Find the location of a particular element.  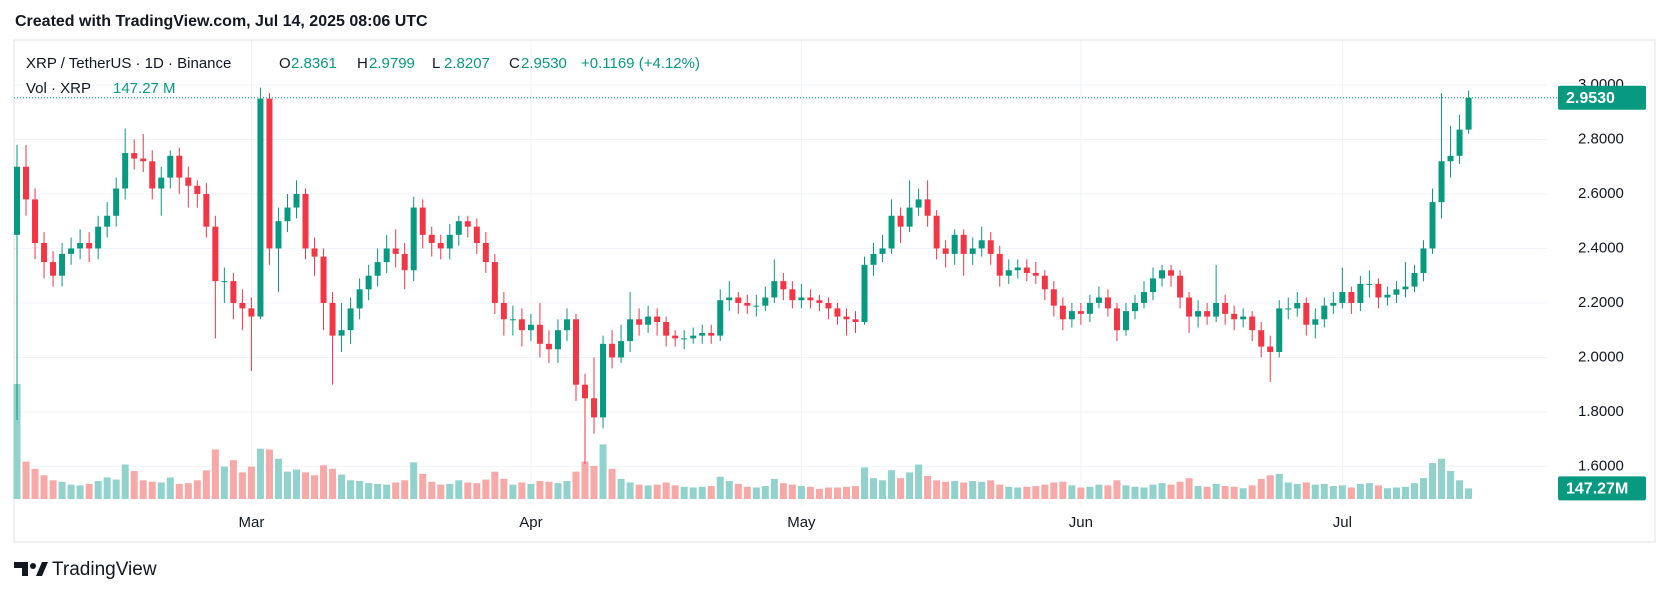

ohlc-value: 2.9799 is located at coordinates (392, 63).